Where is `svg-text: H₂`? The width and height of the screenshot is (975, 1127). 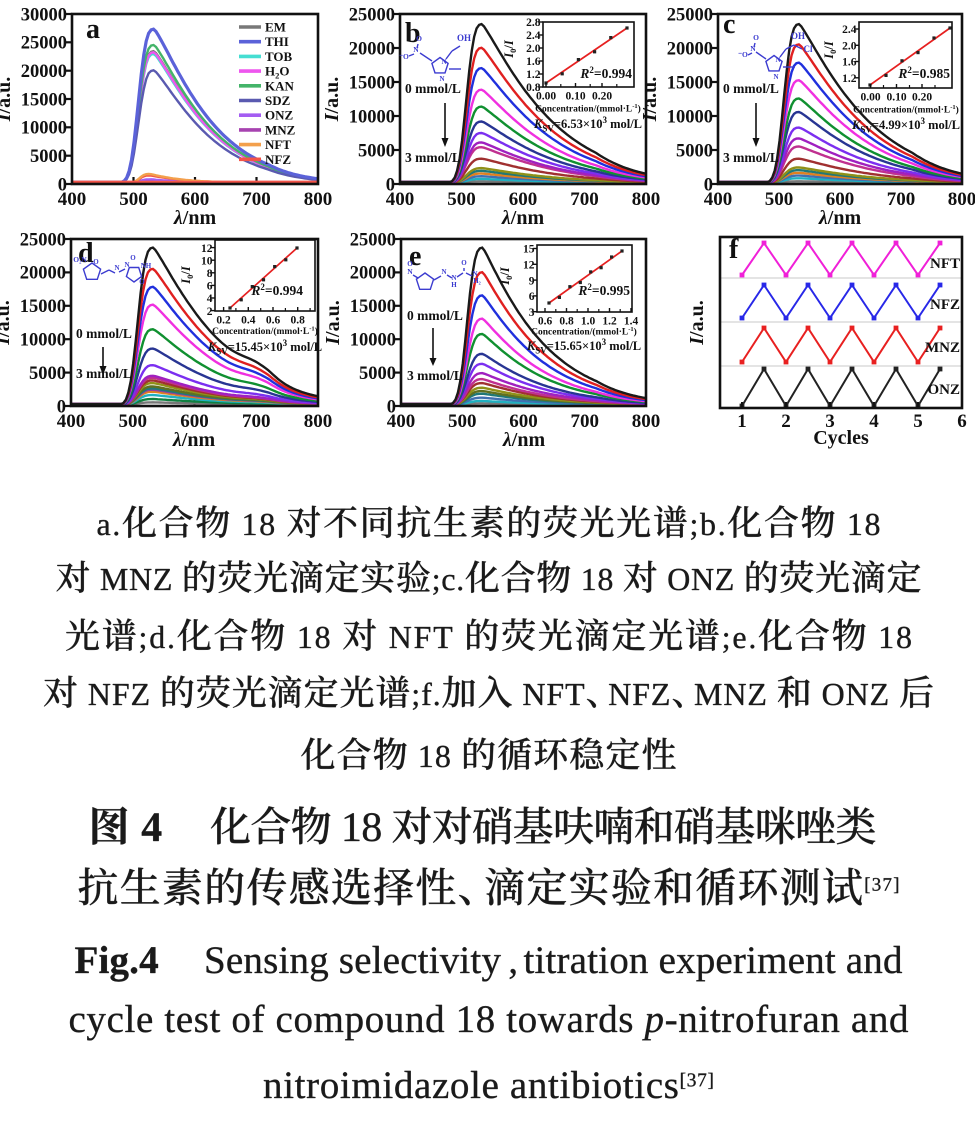 svg-text: H₂ is located at coordinates (477, 281).